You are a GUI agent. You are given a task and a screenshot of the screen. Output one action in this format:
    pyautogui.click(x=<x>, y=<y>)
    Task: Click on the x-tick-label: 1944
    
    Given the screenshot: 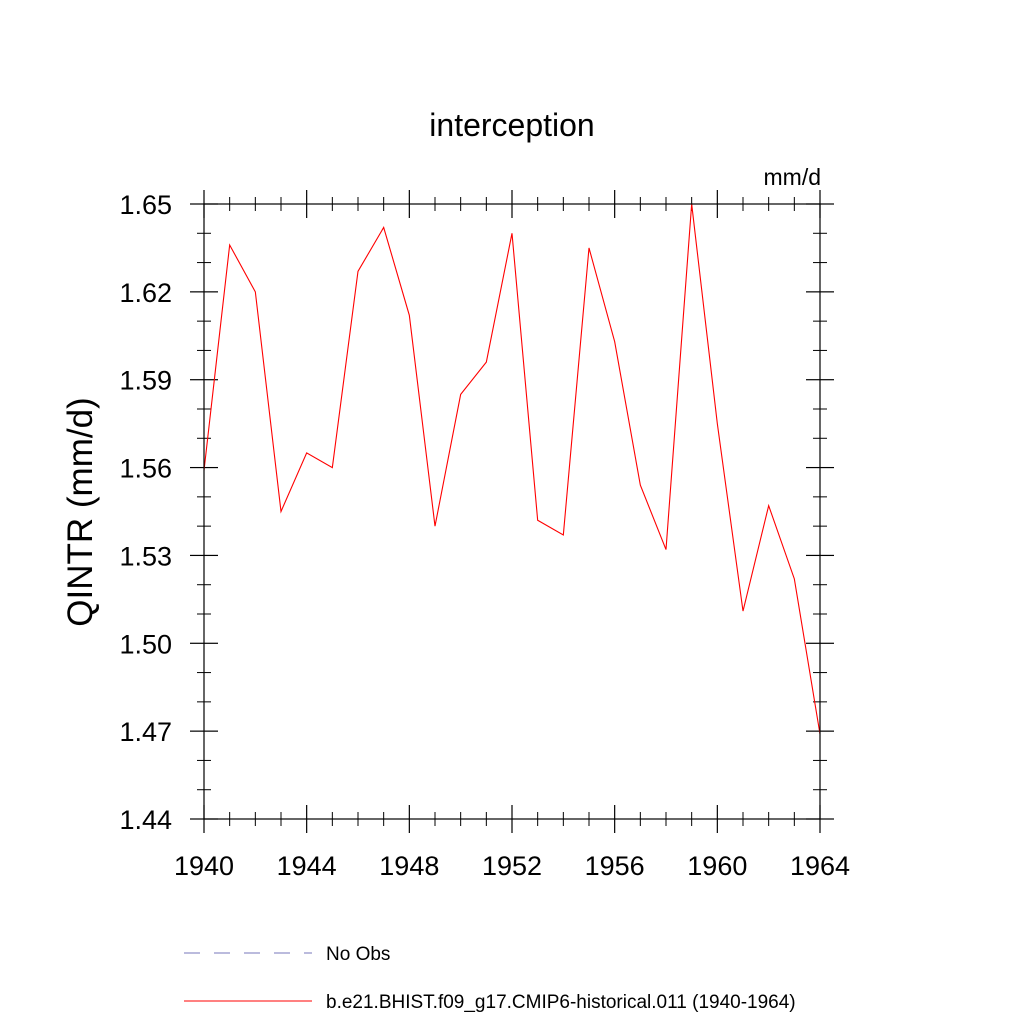 What is the action you would take?
    pyautogui.click(x=307, y=866)
    